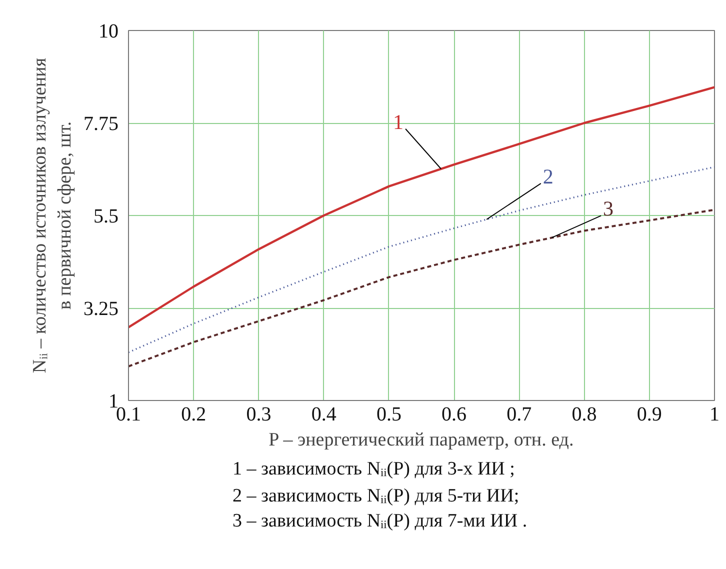  Describe the element at coordinates (715, 415) in the screenshot. I see `x-tick-label: 1` at that location.